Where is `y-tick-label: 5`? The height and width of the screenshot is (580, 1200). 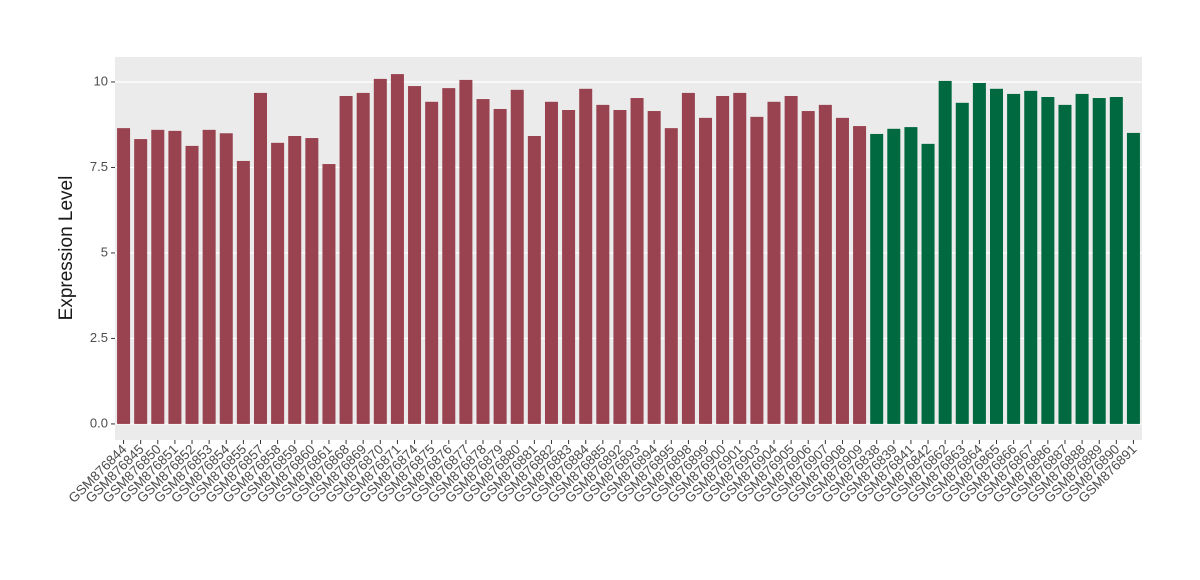
y-tick-label: 5 is located at coordinates (104, 251).